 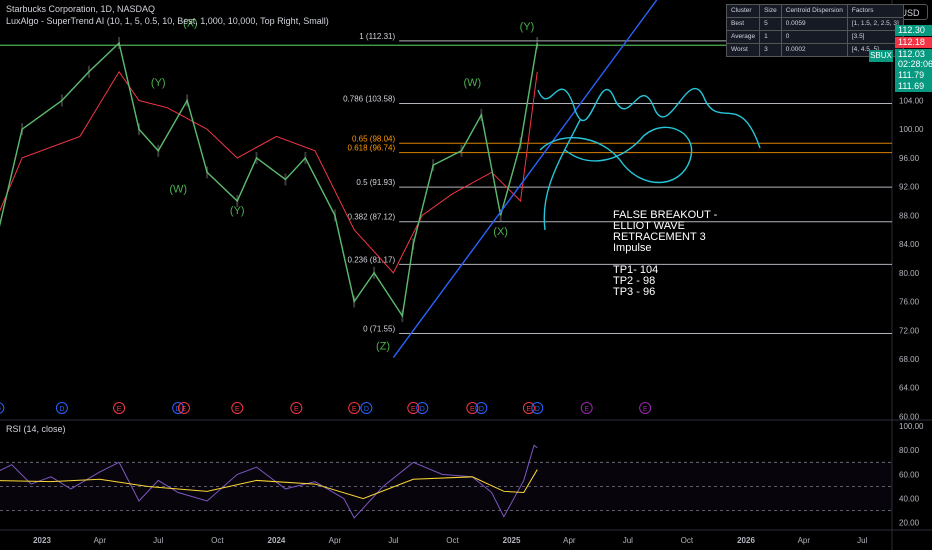 What do you see at coordinates (909, 359) in the screenshot?
I see `y-tick-label: 68.00` at bounding box center [909, 359].